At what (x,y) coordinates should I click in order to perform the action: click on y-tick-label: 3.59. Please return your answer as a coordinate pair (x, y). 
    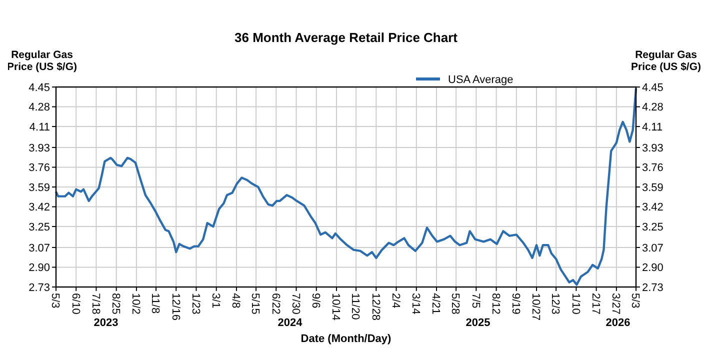
    Looking at the image, I should click on (39, 188).